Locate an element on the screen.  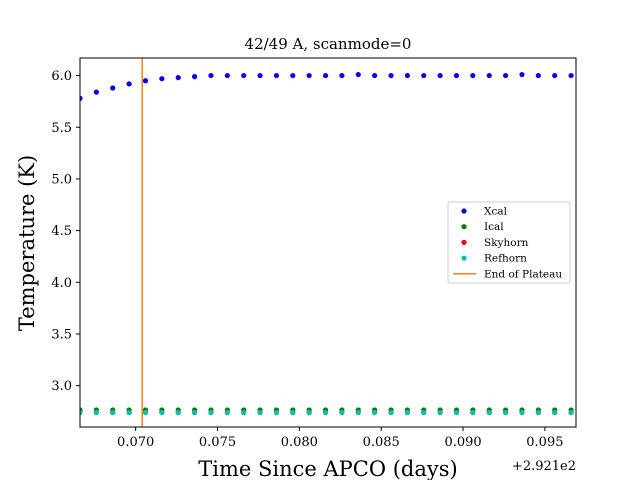
y-tick-label: 3.5 is located at coordinates (61, 334).